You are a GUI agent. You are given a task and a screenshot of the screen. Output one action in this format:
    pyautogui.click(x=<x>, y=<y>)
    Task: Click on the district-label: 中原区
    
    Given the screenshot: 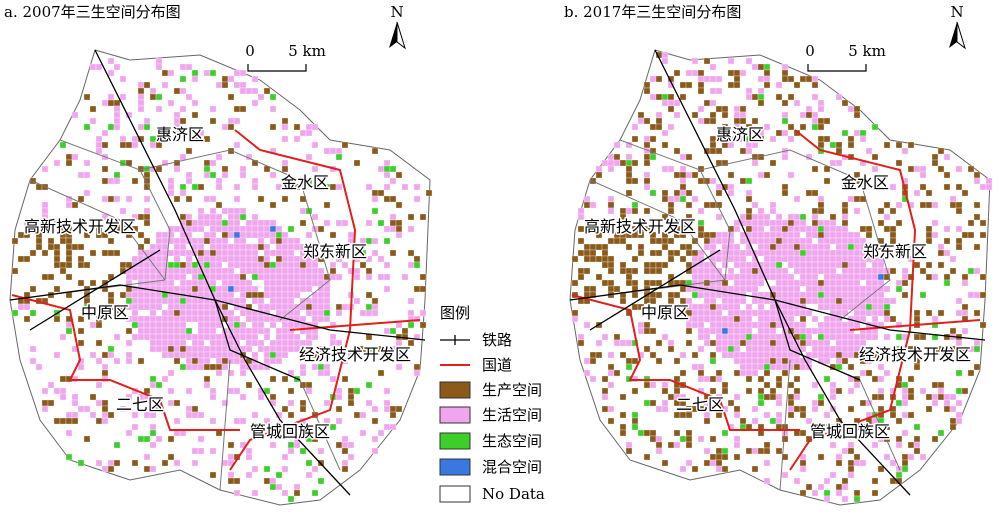 What is the action you would take?
    pyautogui.click(x=105, y=312)
    